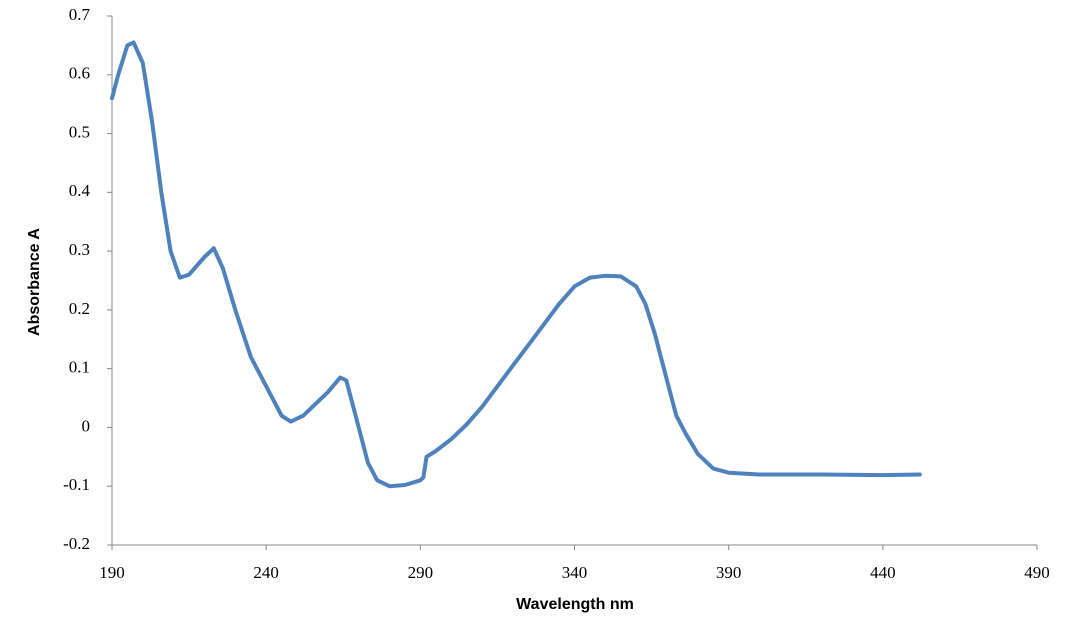 The image size is (1079, 626). I want to click on y-tick-label: -0.2, so click(76, 543).